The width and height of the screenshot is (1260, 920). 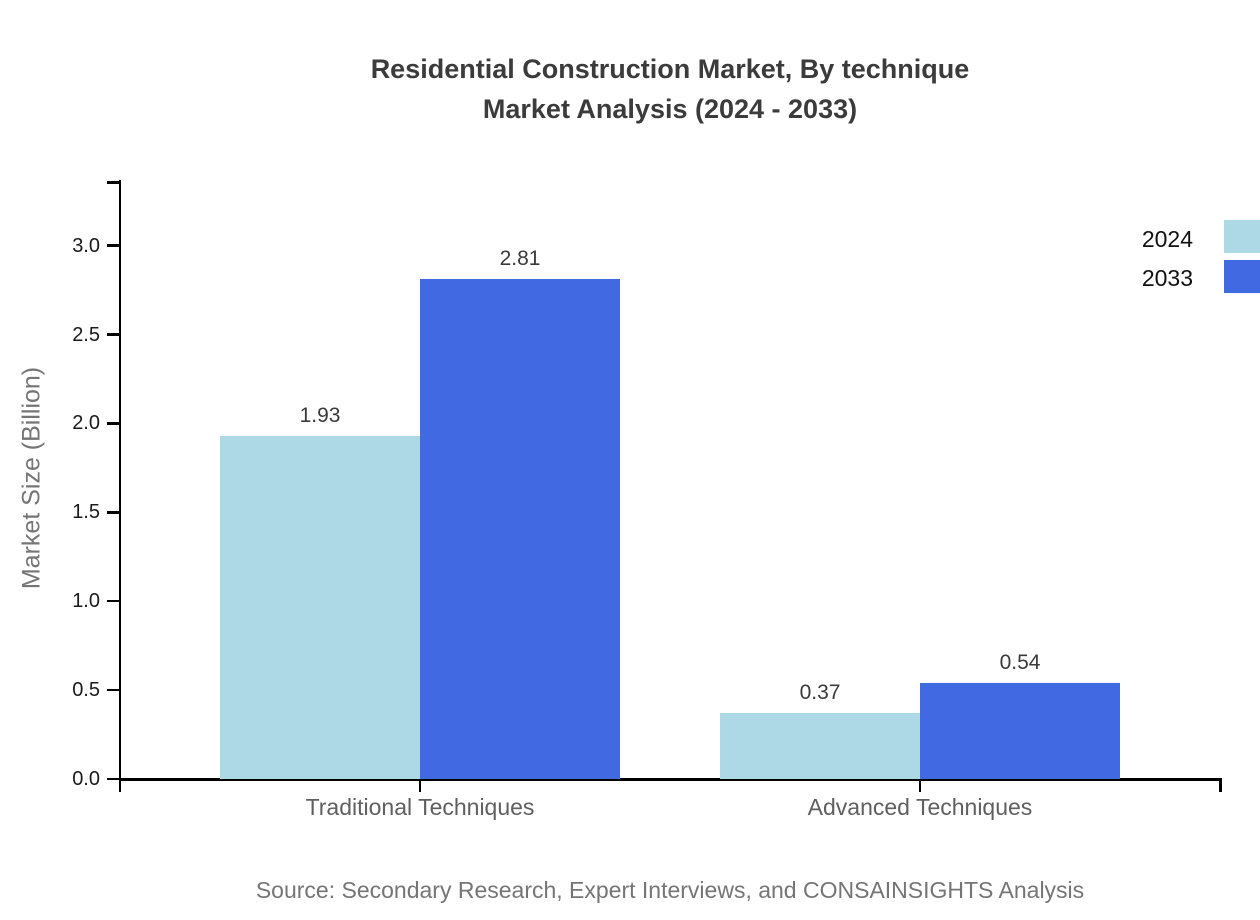 What do you see at coordinates (86, 779) in the screenshot?
I see `y-tick-label: 0.0` at bounding box center [86, 779].